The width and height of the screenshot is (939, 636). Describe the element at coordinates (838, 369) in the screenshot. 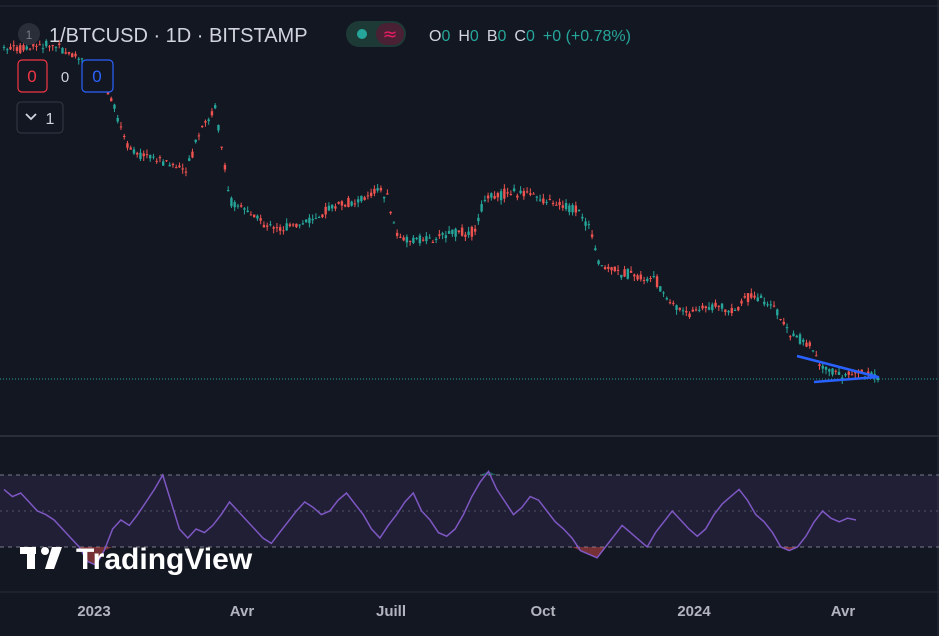

I see `triangle-drawing` at that location.